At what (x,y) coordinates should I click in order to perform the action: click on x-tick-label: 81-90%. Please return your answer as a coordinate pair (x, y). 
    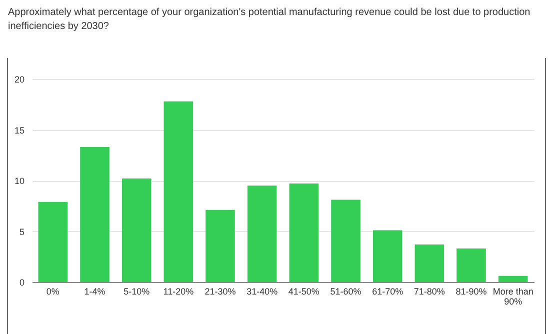
    Looking at the image, I should click on (471, 291).